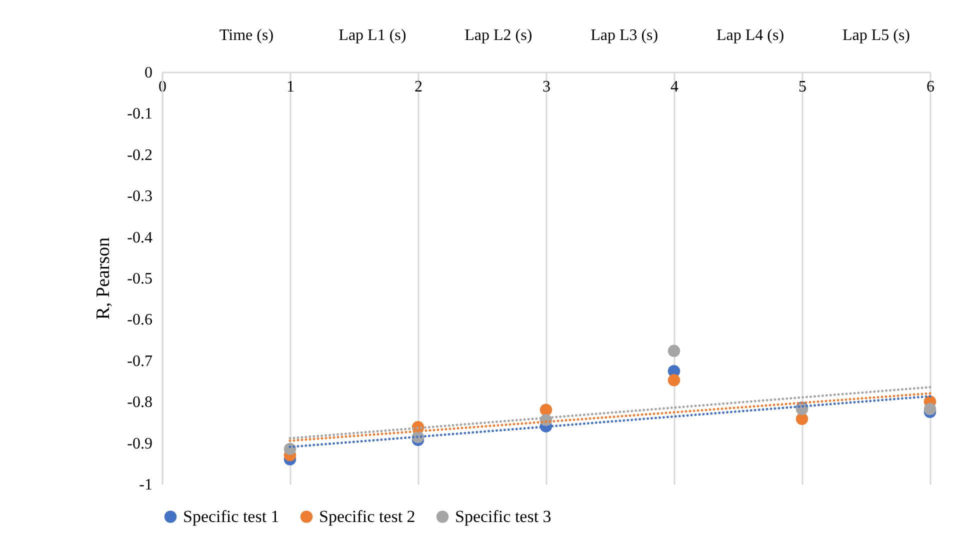 This screenshot has height=554, width=960. I want to click on legend-label: Specific test 1, so click(231, 516).